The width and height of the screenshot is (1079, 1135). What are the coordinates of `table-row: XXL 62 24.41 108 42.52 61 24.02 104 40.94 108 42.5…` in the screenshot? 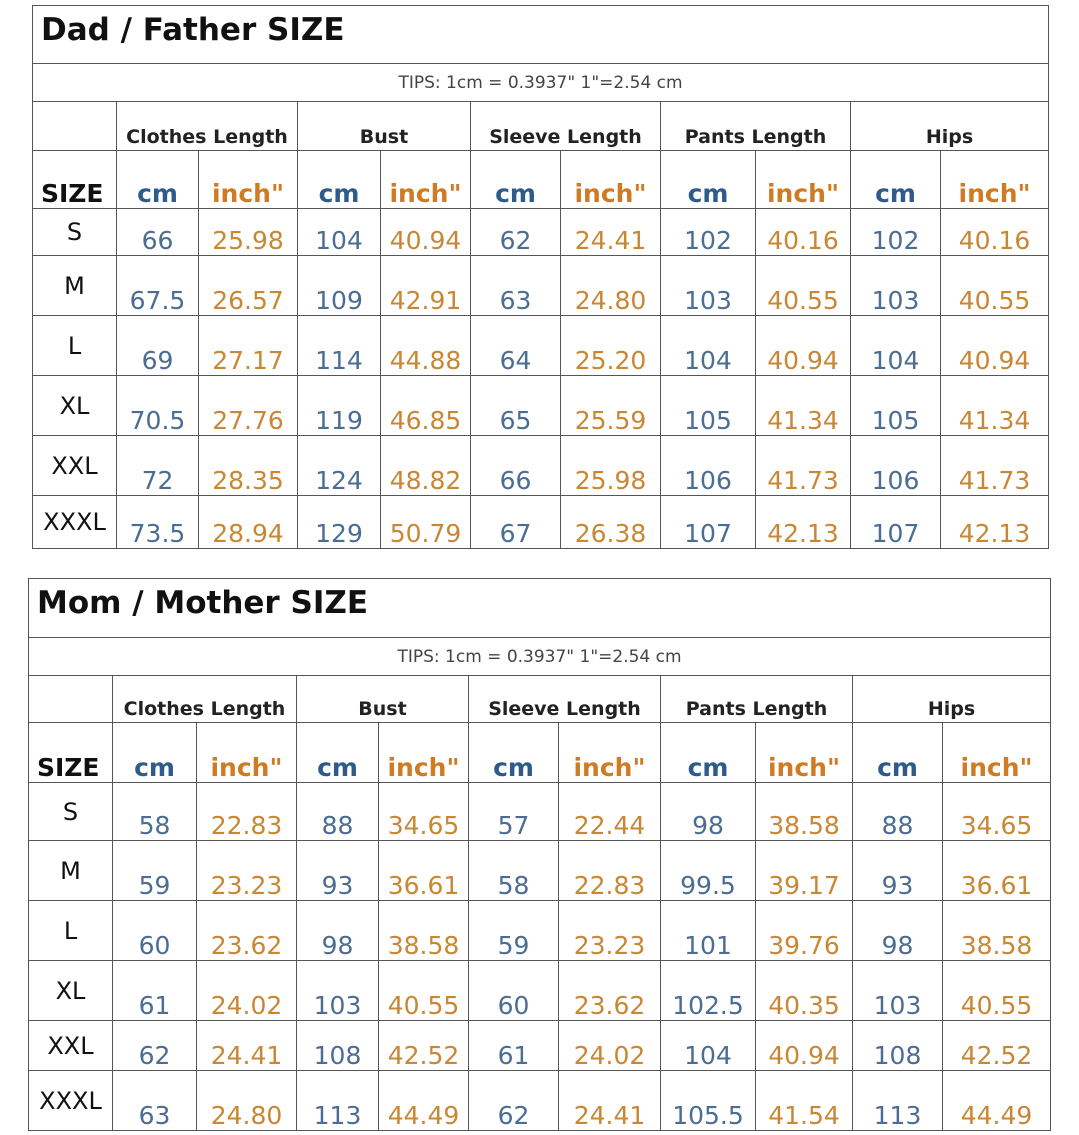 It's located at (540, 1045).